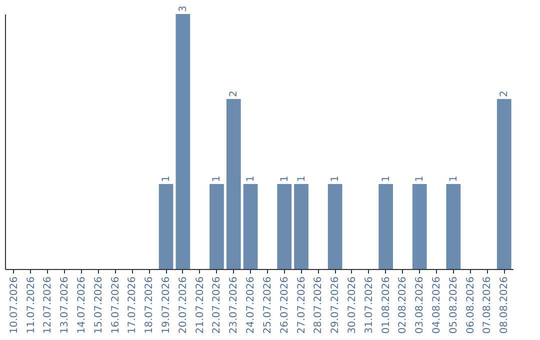 Image resolution: width=540 pixels, height=340 pixels. Describe the element at coordinates (217, 305) in the screenshot. I see `x-tick-label: 22.07.2026` at that location.